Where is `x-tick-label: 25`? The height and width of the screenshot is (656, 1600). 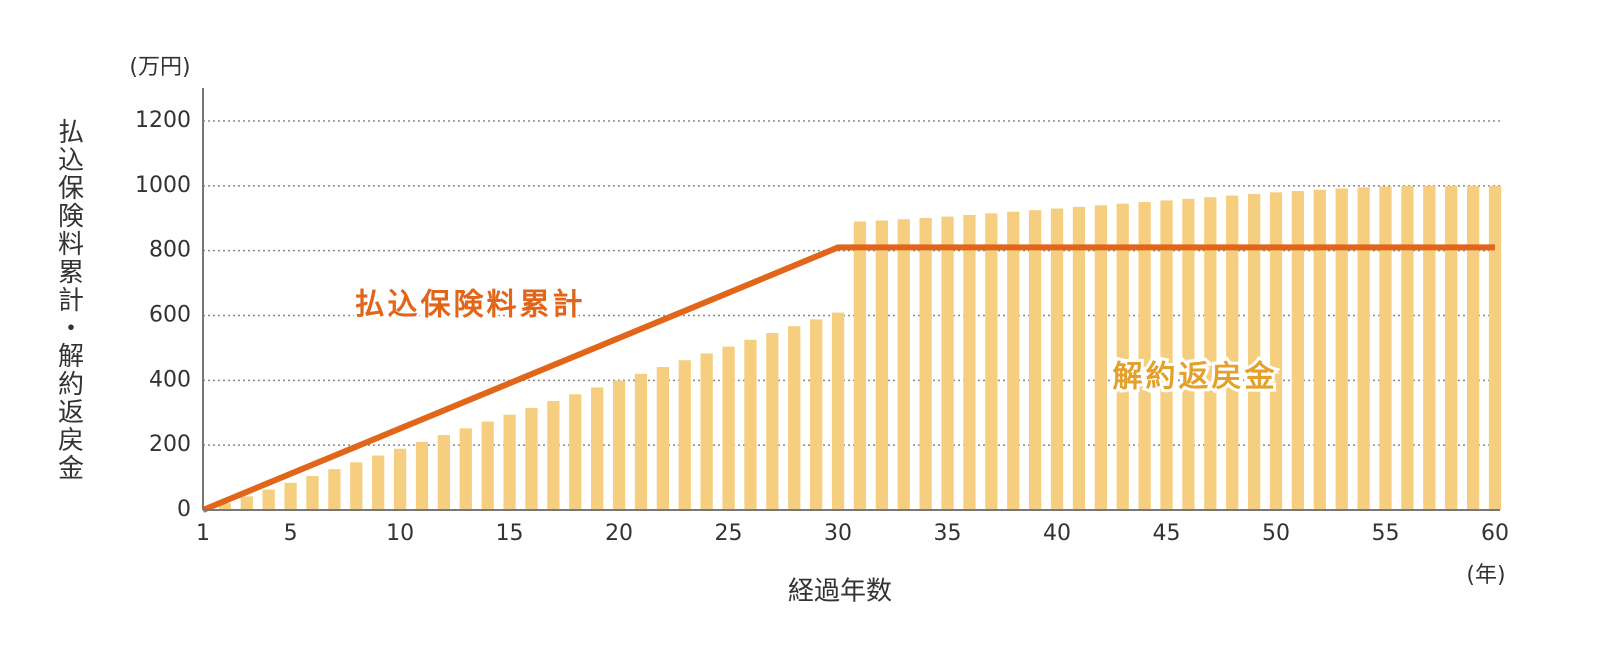
x-tick-label: 25 is located at coordinates (729, 533).